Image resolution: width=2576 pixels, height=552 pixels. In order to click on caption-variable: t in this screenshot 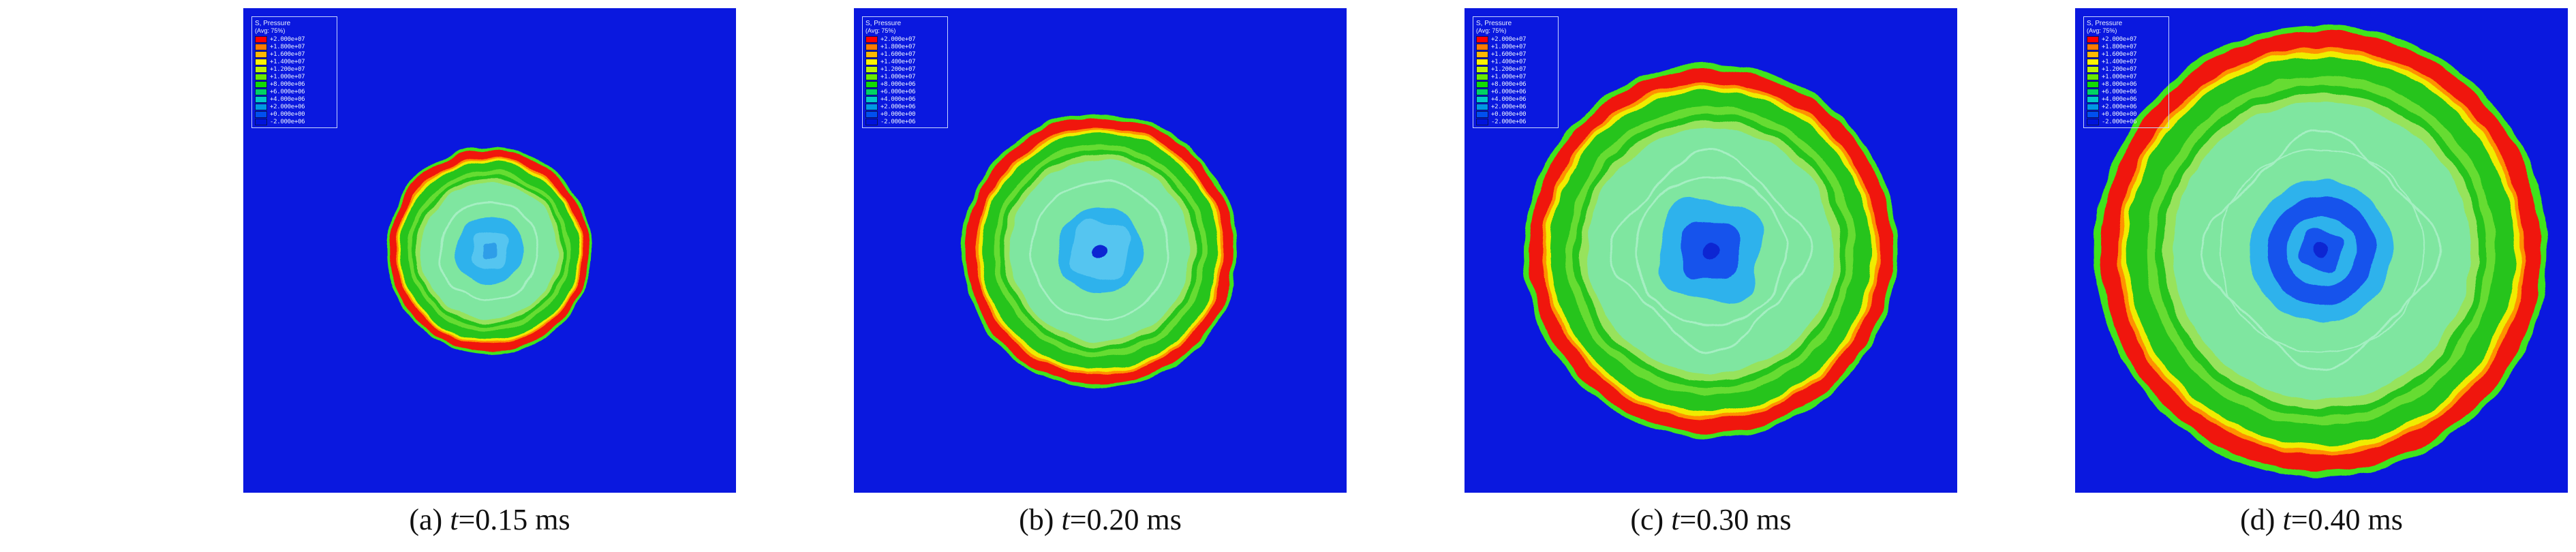, I will do `click(2286, 519)`.